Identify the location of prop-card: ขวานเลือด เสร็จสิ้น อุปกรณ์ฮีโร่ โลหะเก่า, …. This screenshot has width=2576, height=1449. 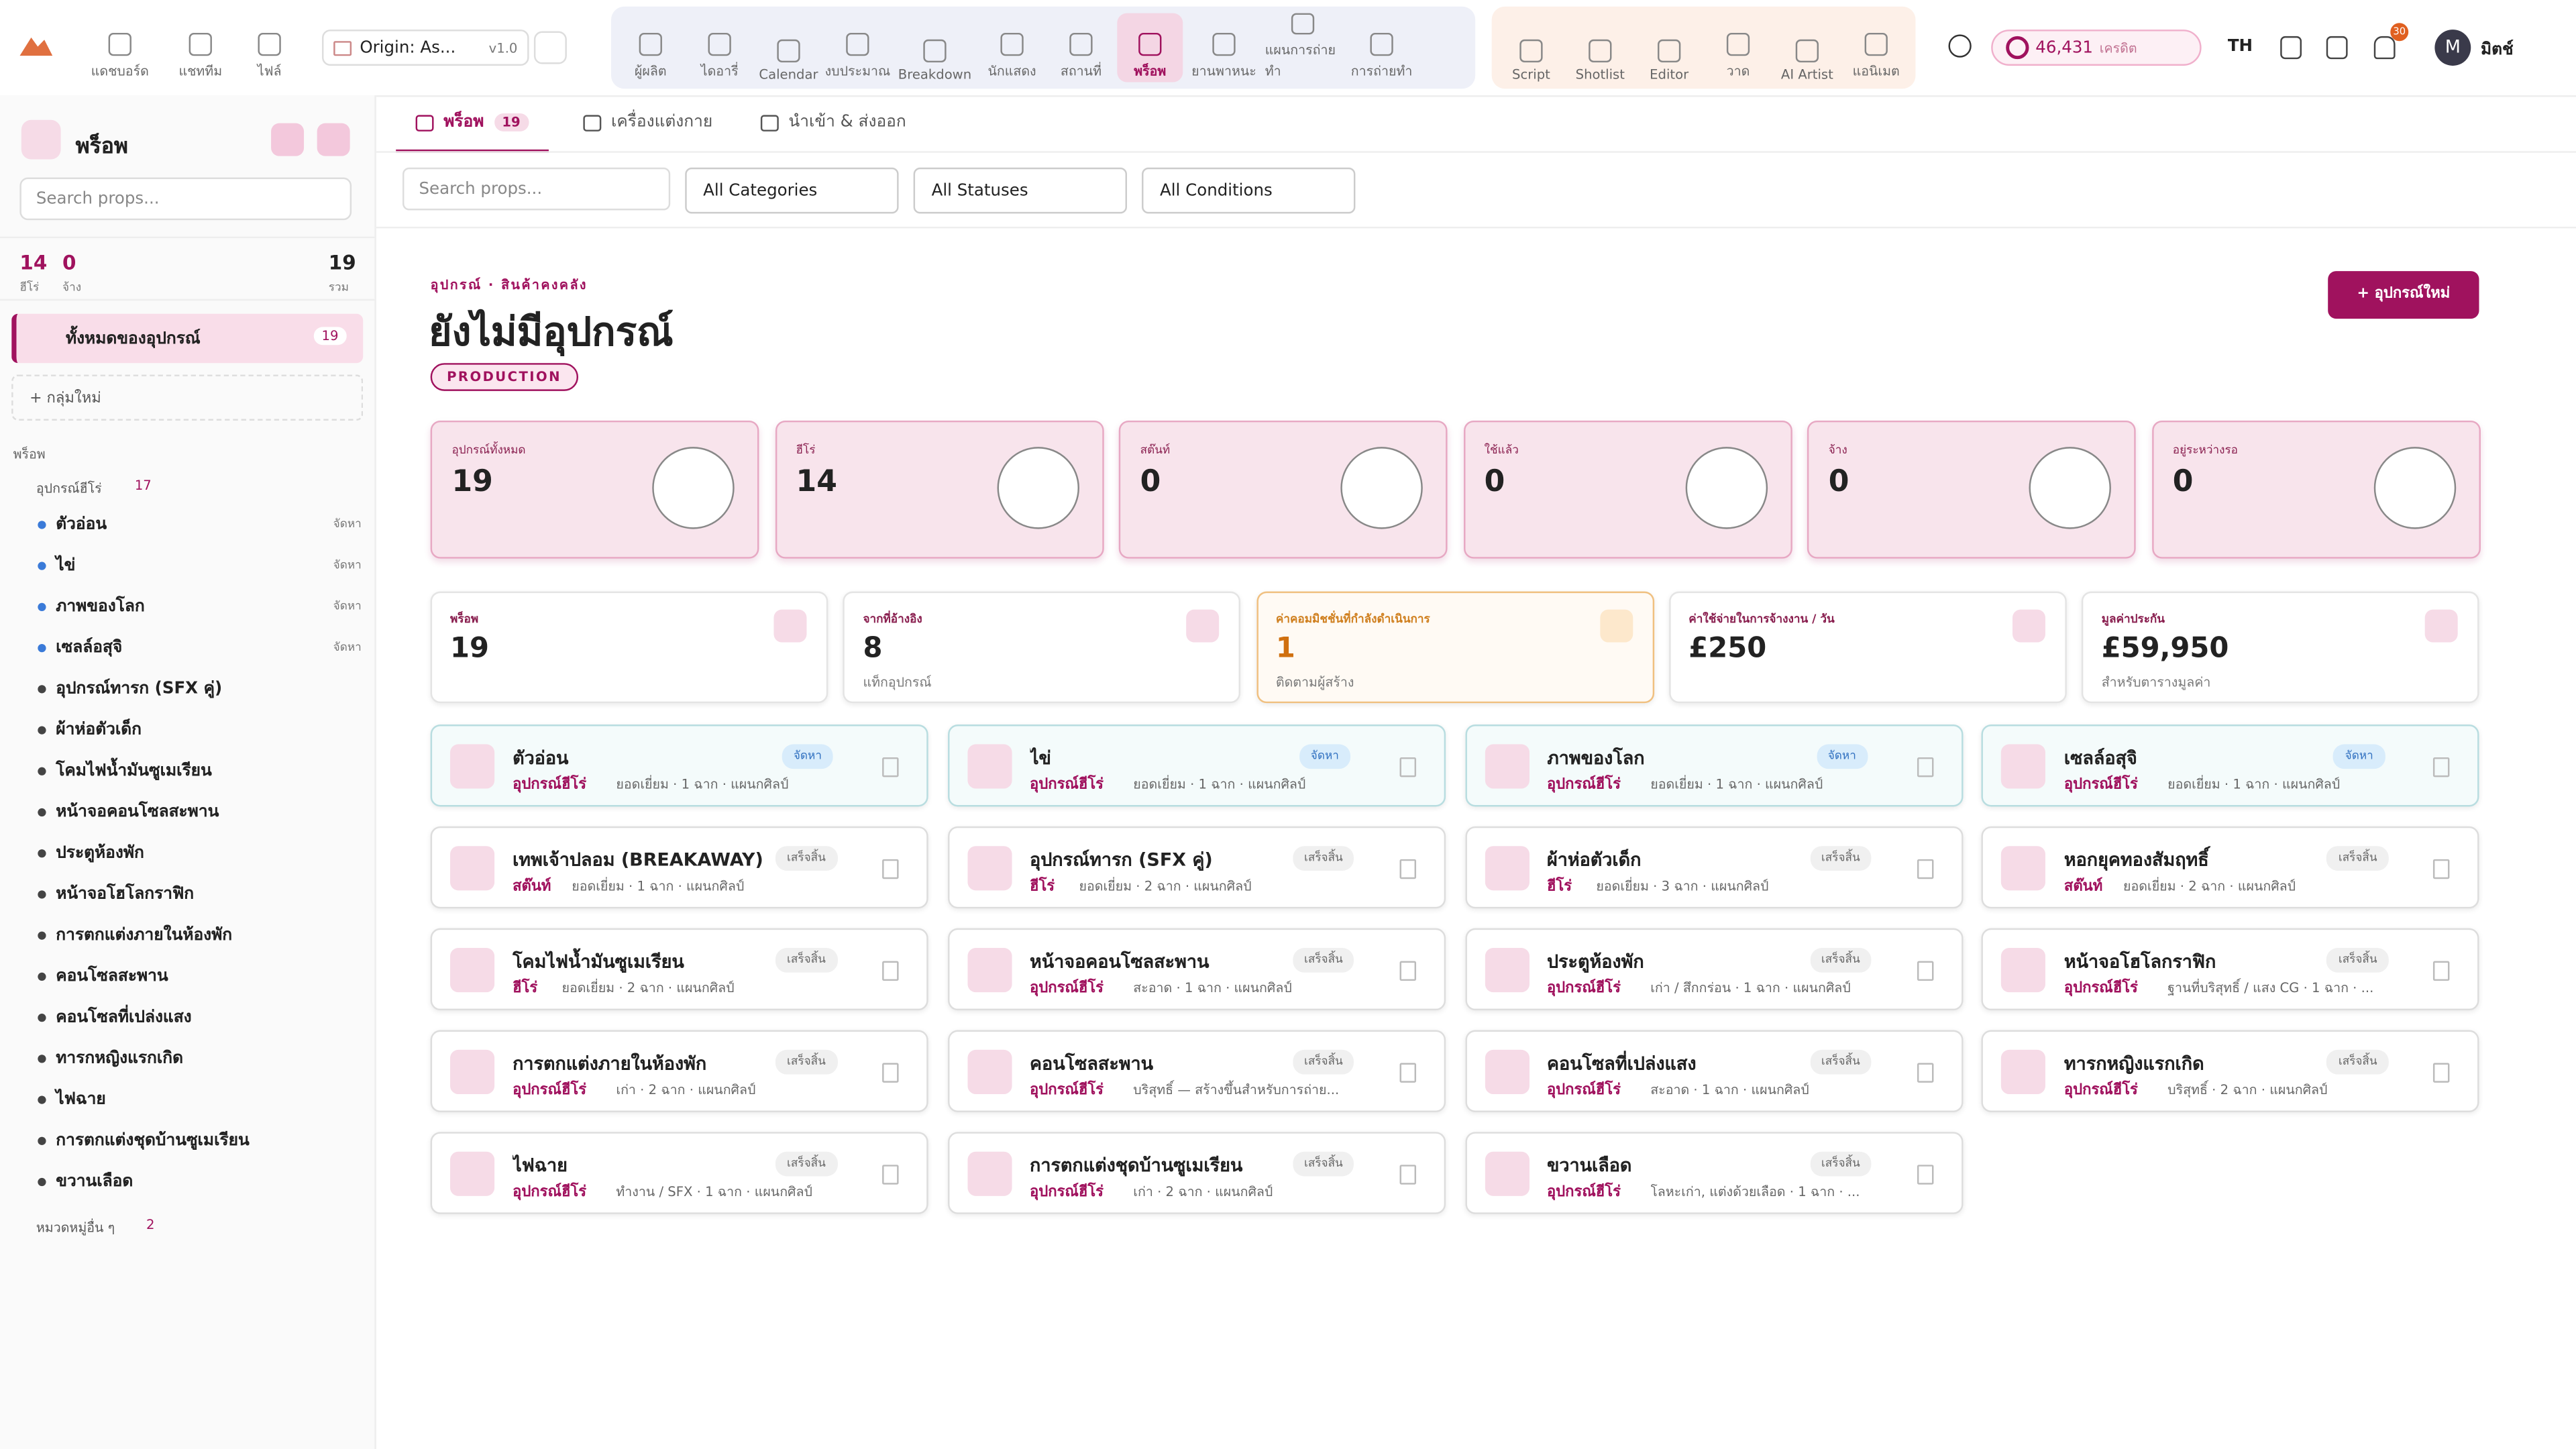
(1713, 1173).